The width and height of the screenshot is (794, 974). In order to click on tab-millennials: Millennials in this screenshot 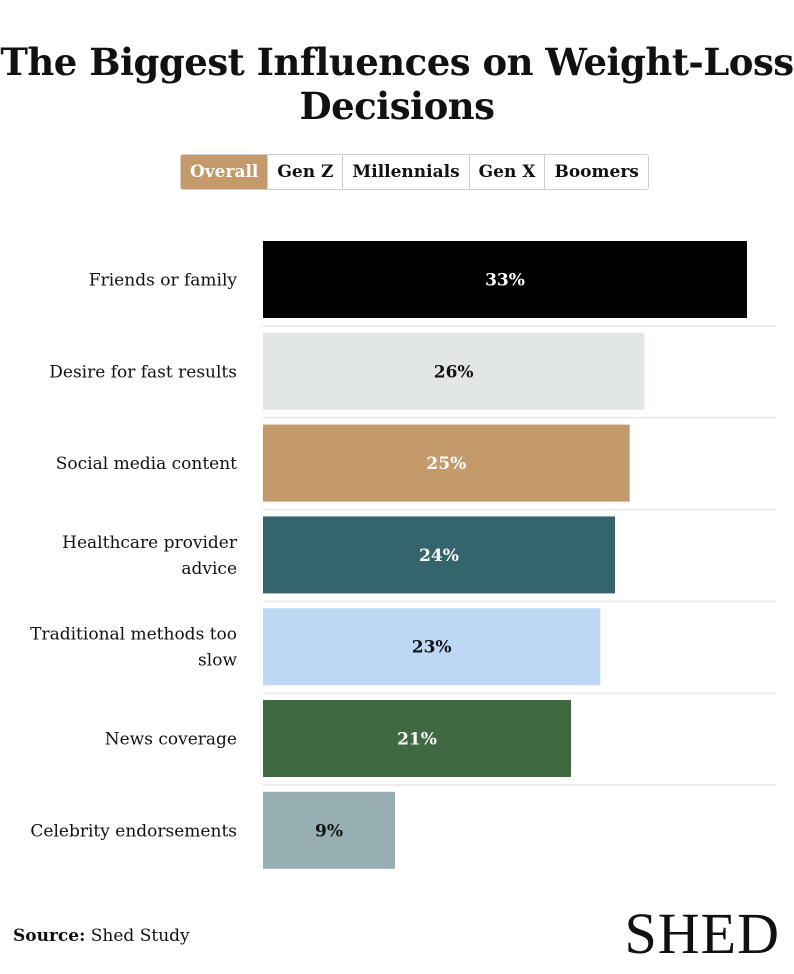, I will do `click(405, 172)`.